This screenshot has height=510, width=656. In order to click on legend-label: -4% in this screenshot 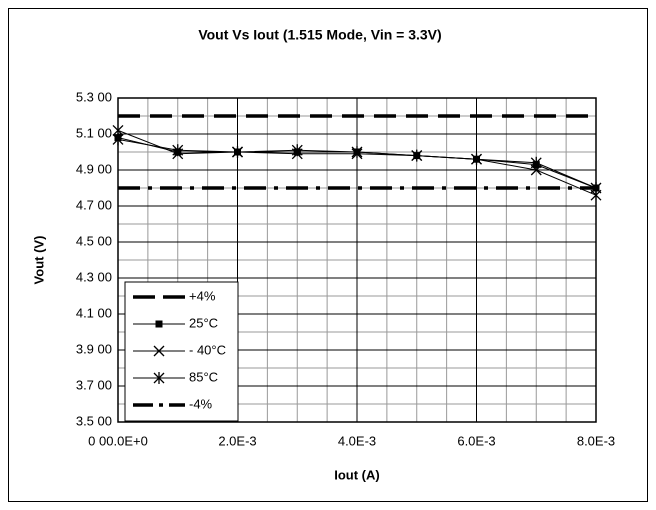, I will do `click(201, 403)`.